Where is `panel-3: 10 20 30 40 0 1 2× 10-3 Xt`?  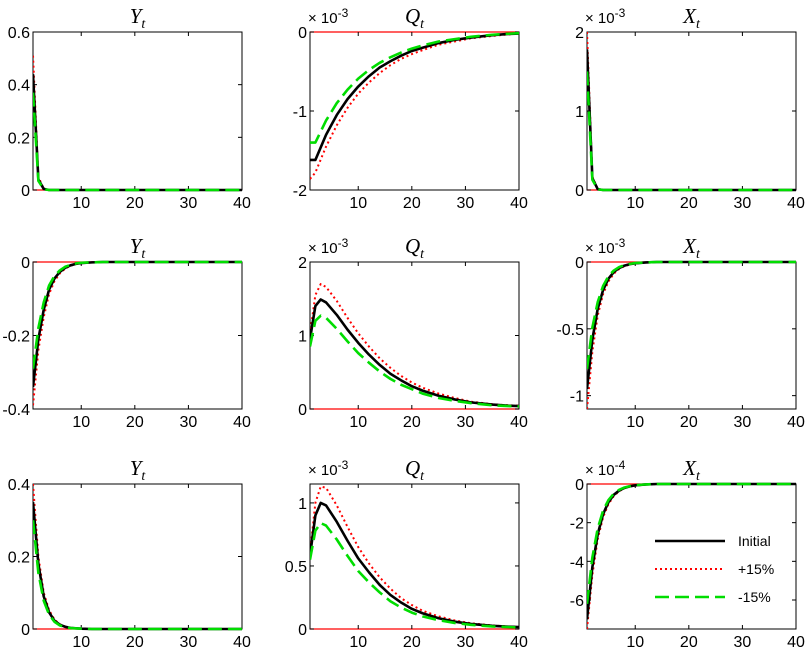
panel-3: 10 20 30 40 0 1 2× 10-3 Xt is located at coordinates (690, 108).